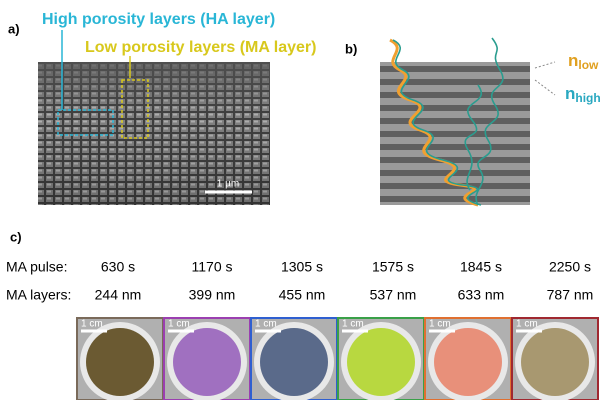 The height and width of the screenshot is (405, 610). What do you see at coordinates (154, 133) in the screenshot?
I see `sem-shade` at bounding box center [154, 133].